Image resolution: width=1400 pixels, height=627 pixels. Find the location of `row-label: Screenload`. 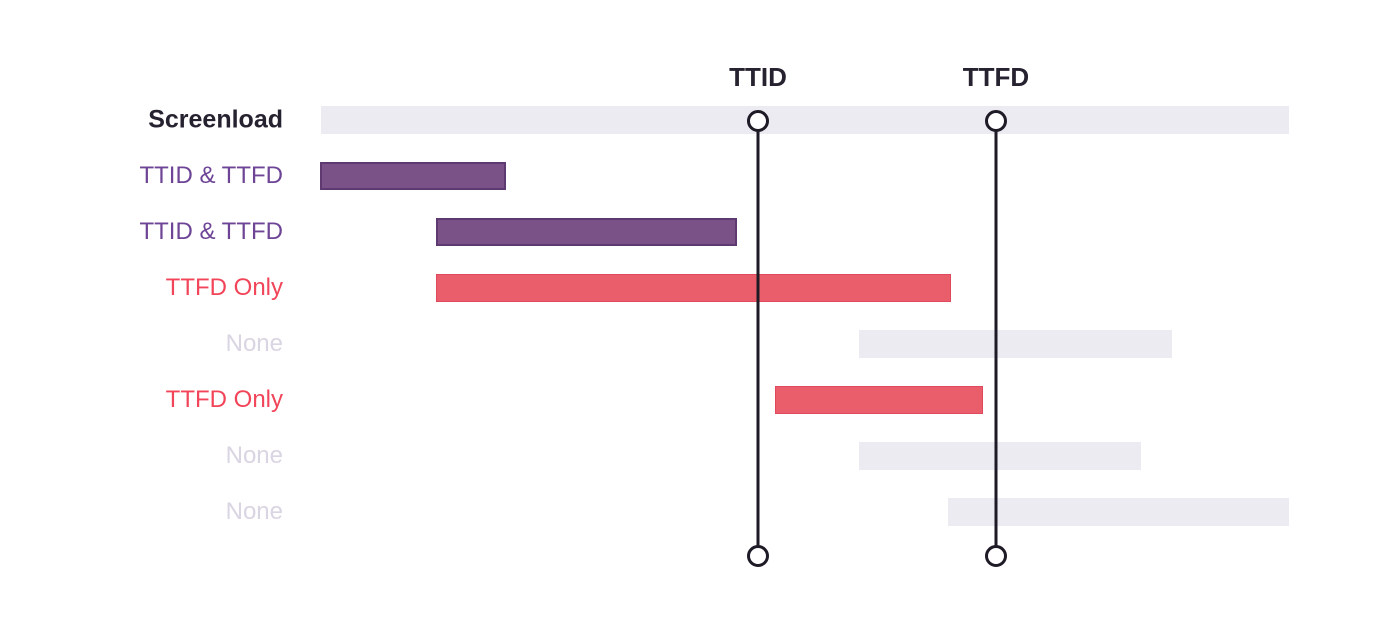

row-label: Screenload is located at coordinates (215, 119).